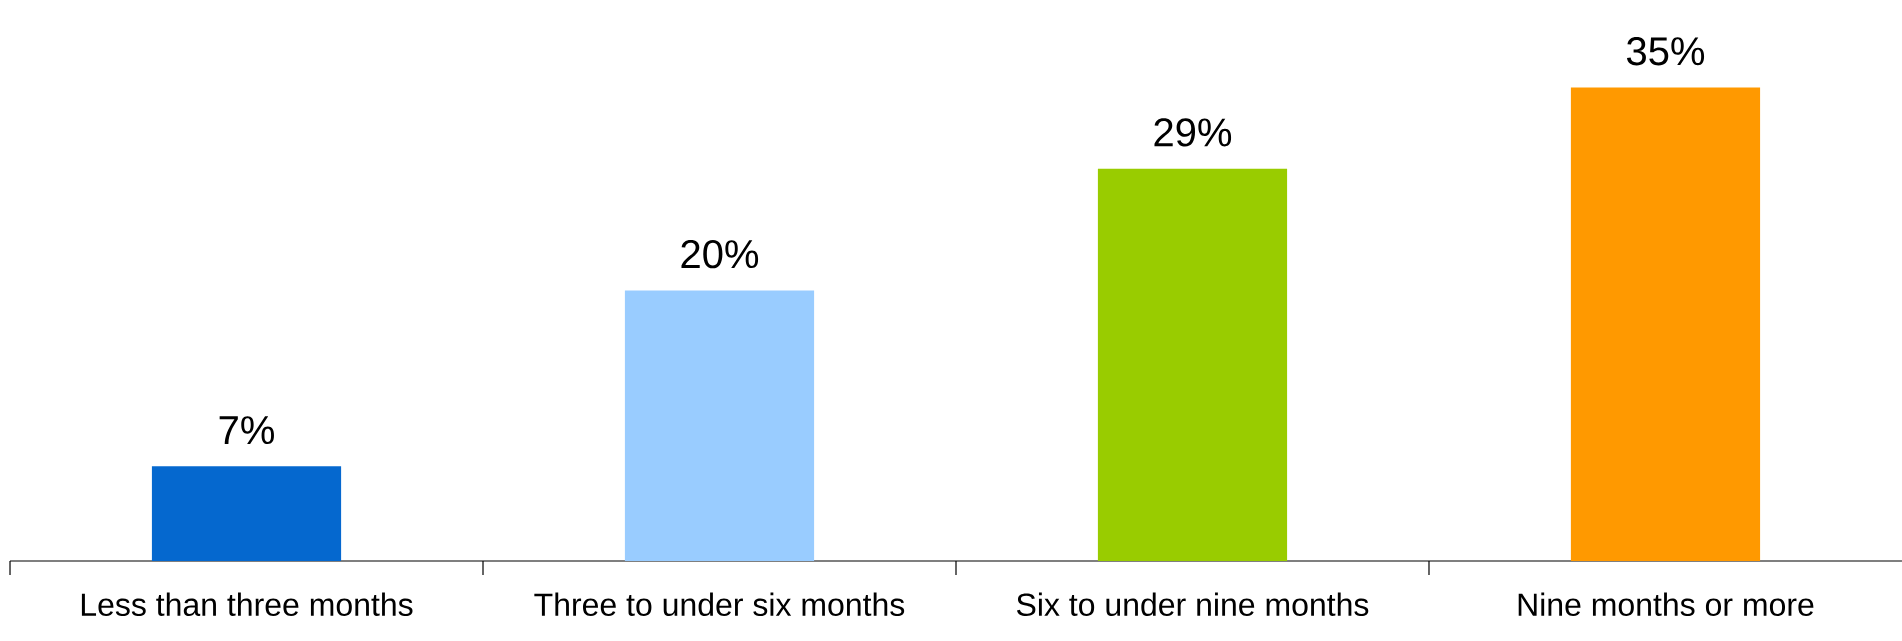  What do you see at coordinates (1192, 604) in the screenshot?
I see `x-tick-label: Six to under nine months` at bounding box center [1192, 604].